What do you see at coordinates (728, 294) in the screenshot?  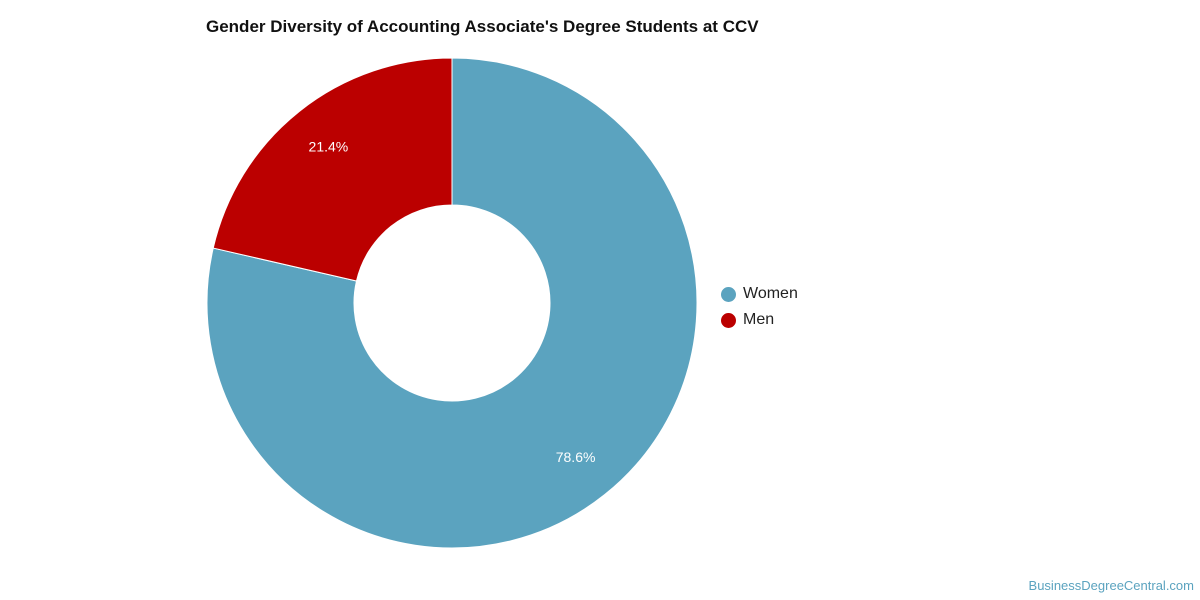 I see `legend-swatch-women` at bounding box center [728, 294].